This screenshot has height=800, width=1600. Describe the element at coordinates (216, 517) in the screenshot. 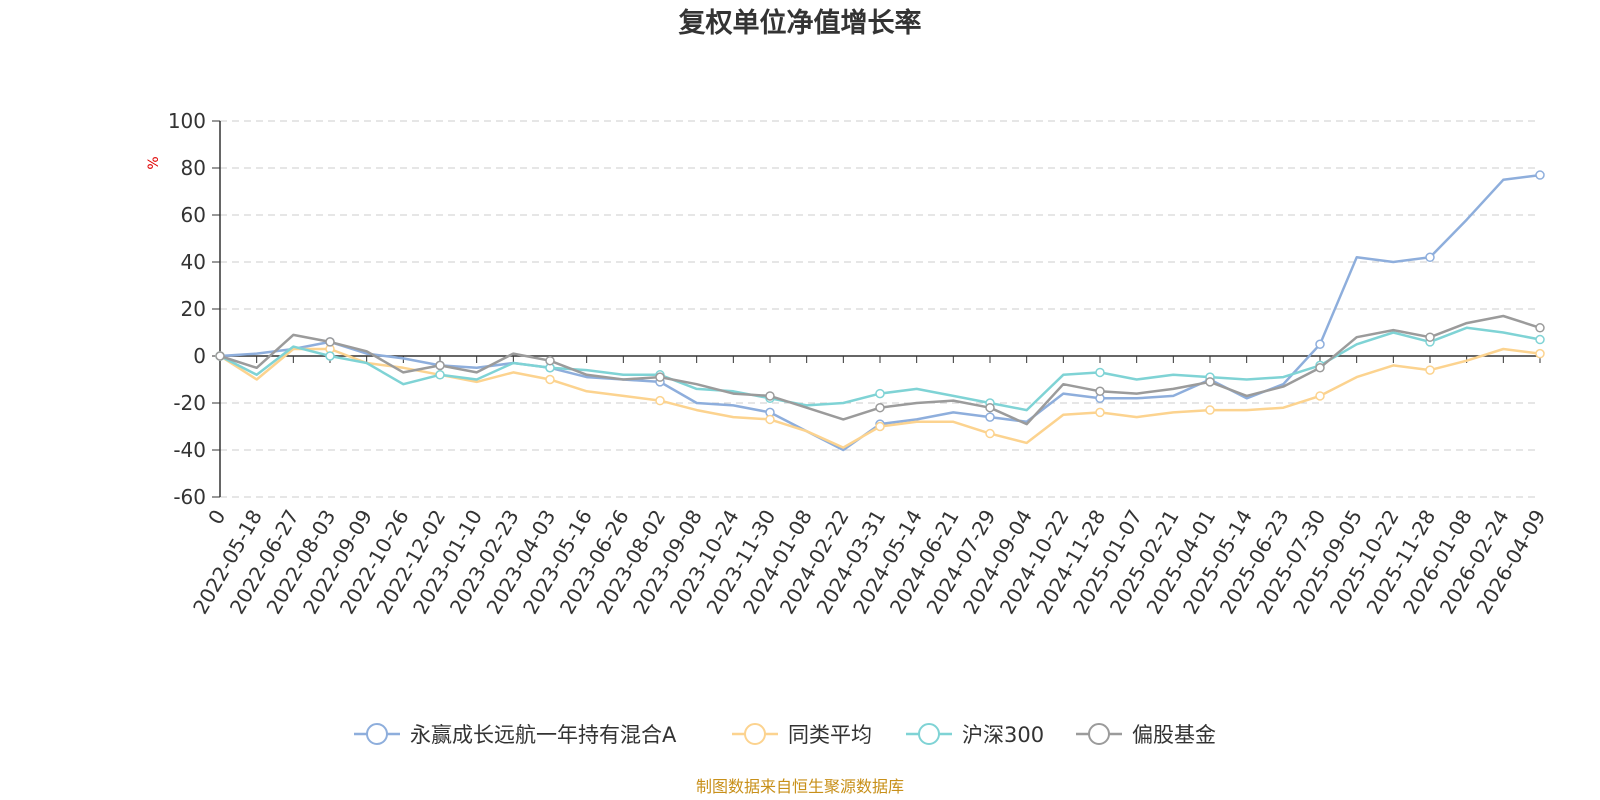

I see `x-tick-label: 0` at that location.